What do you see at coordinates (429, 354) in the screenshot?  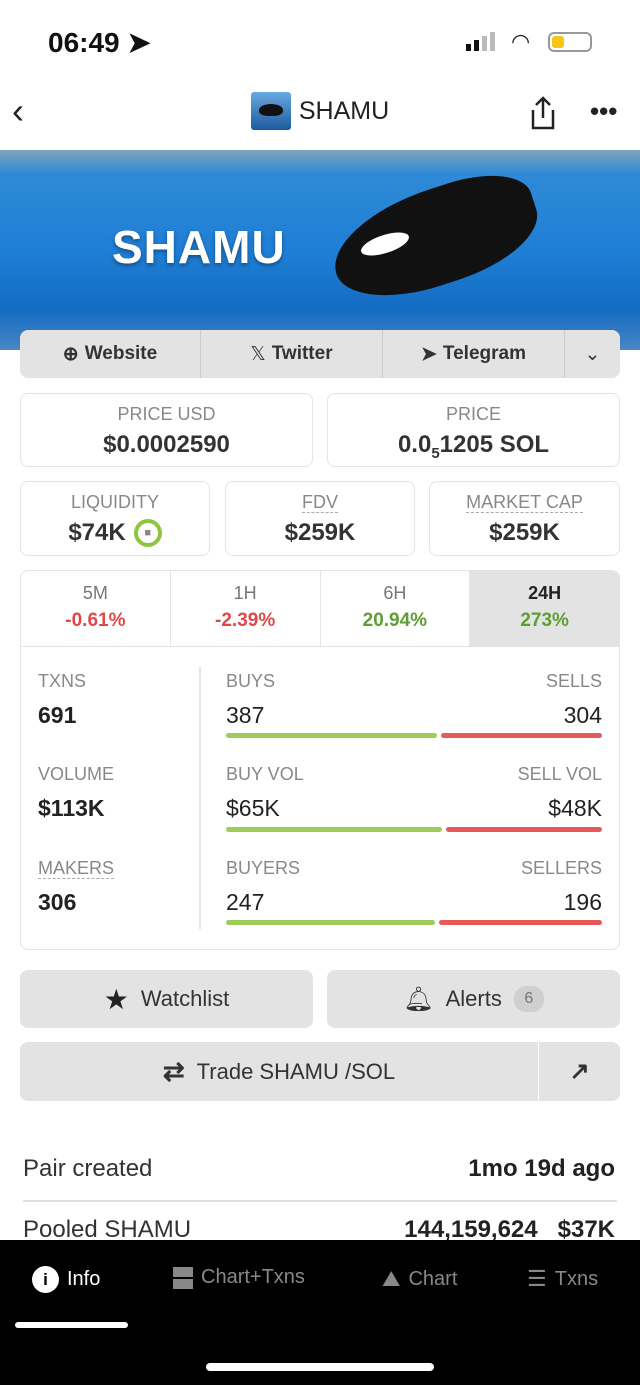 I see `telegram-icon: ➤` at bounding box center [429, 354].